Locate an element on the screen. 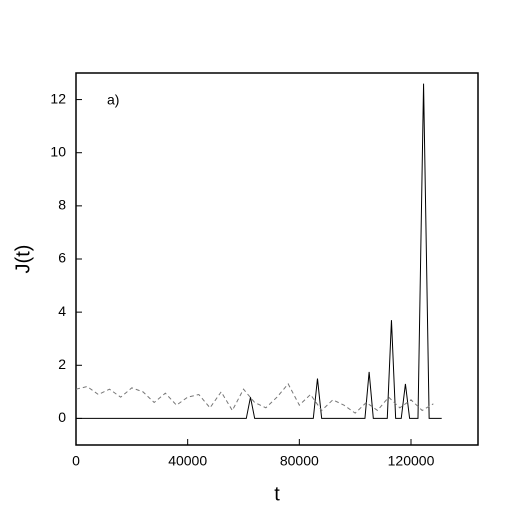 The image size is (526, 526). x-tick-label: 40000 is located at coordinates (187, 461).